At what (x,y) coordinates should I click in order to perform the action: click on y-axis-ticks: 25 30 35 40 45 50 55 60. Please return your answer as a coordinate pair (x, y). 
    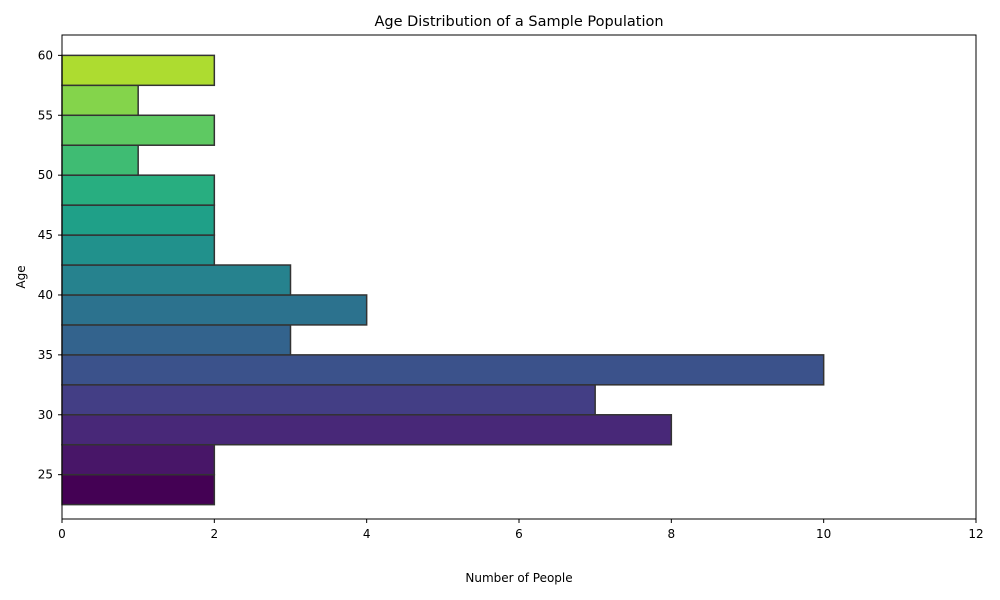
    Looking at the image, I should click on (50, 265).